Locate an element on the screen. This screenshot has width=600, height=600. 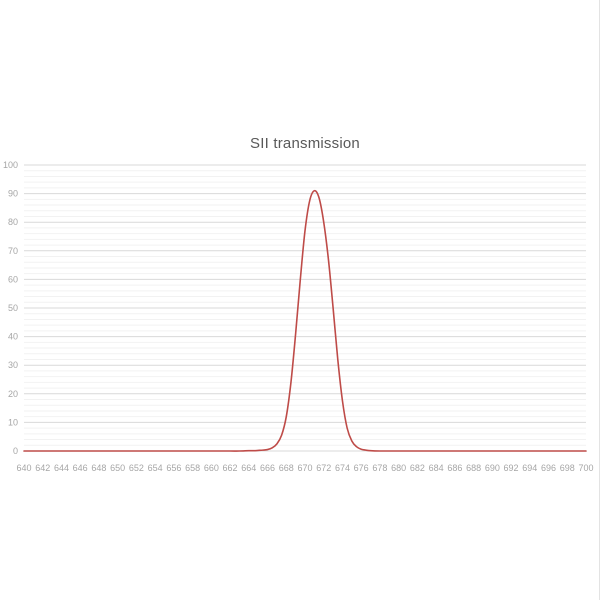
x-tick-label: 652 is located at coordinates (136, 468).